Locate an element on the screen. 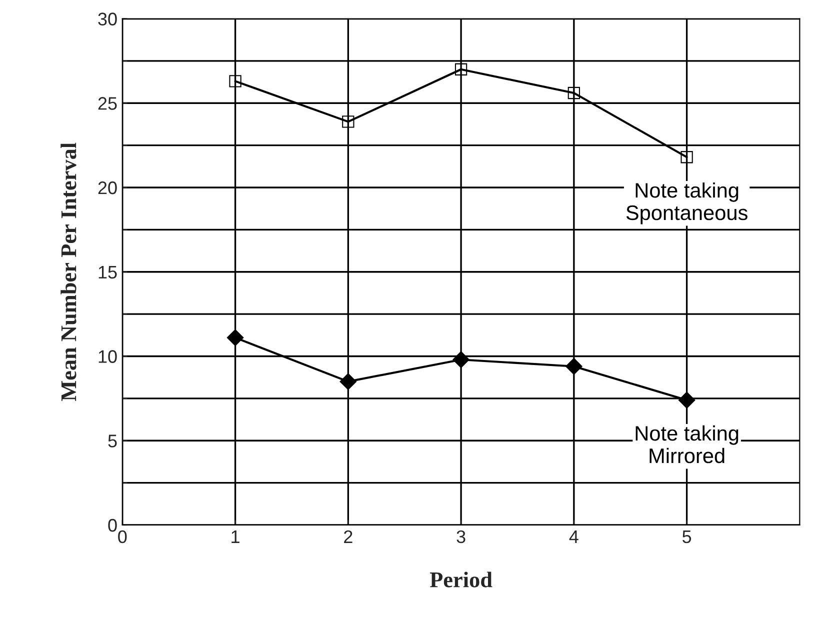 The width and height of the screenshot is (816, 625). y-tick-label: 5 is located at coordinates (112, 441).